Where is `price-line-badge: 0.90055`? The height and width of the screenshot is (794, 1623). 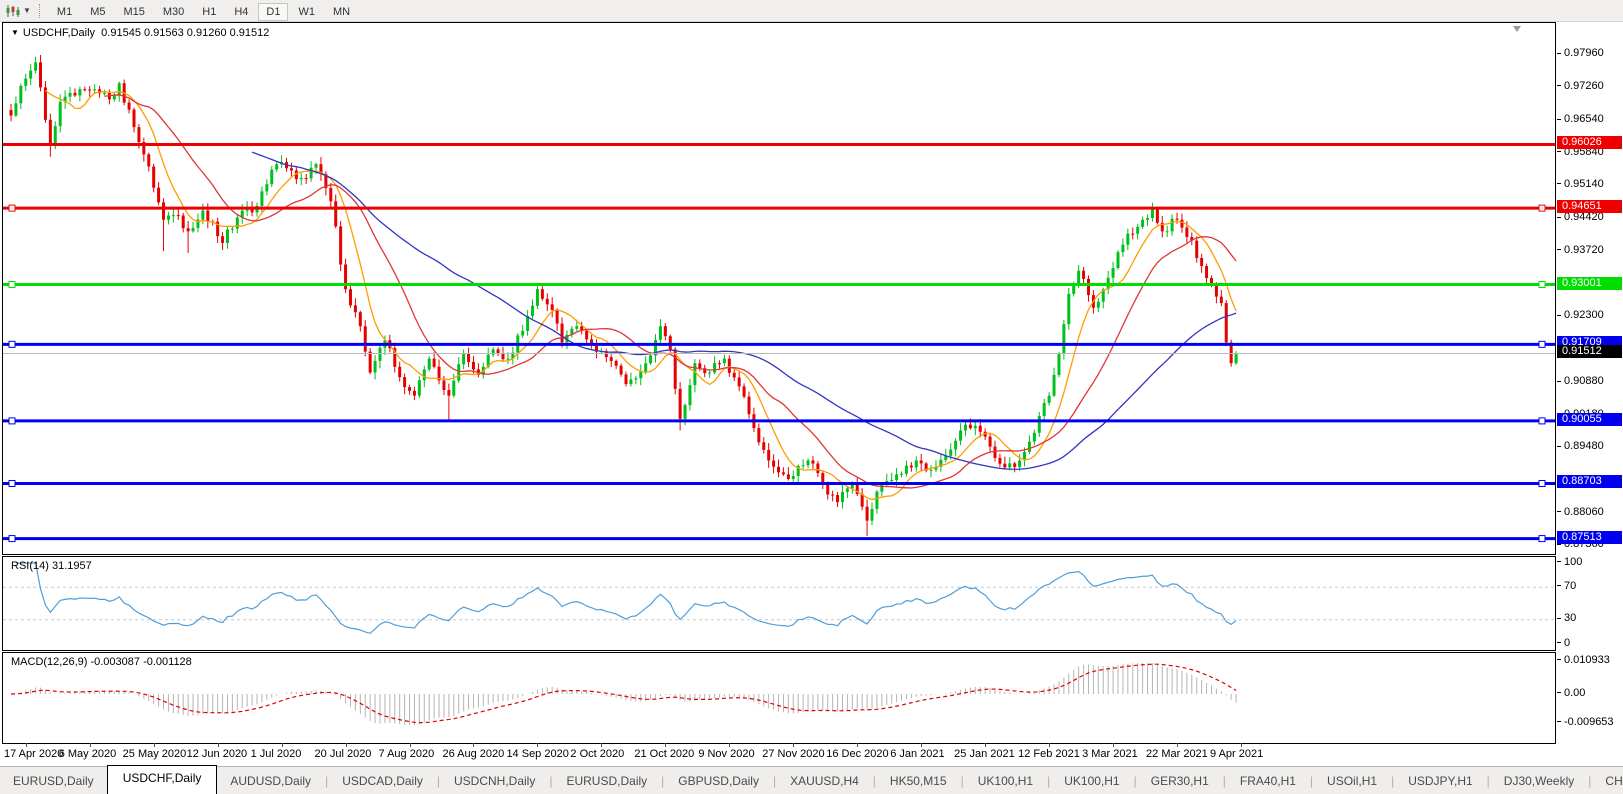 price-line-badge: 0.90055 is located at coordinates (1589, 419).